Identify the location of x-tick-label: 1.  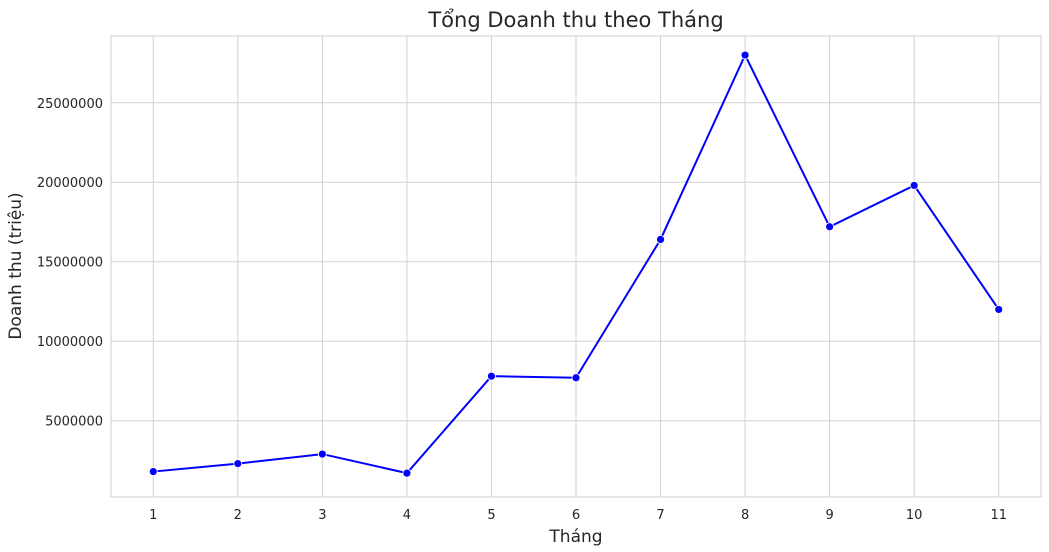
(153, 515).